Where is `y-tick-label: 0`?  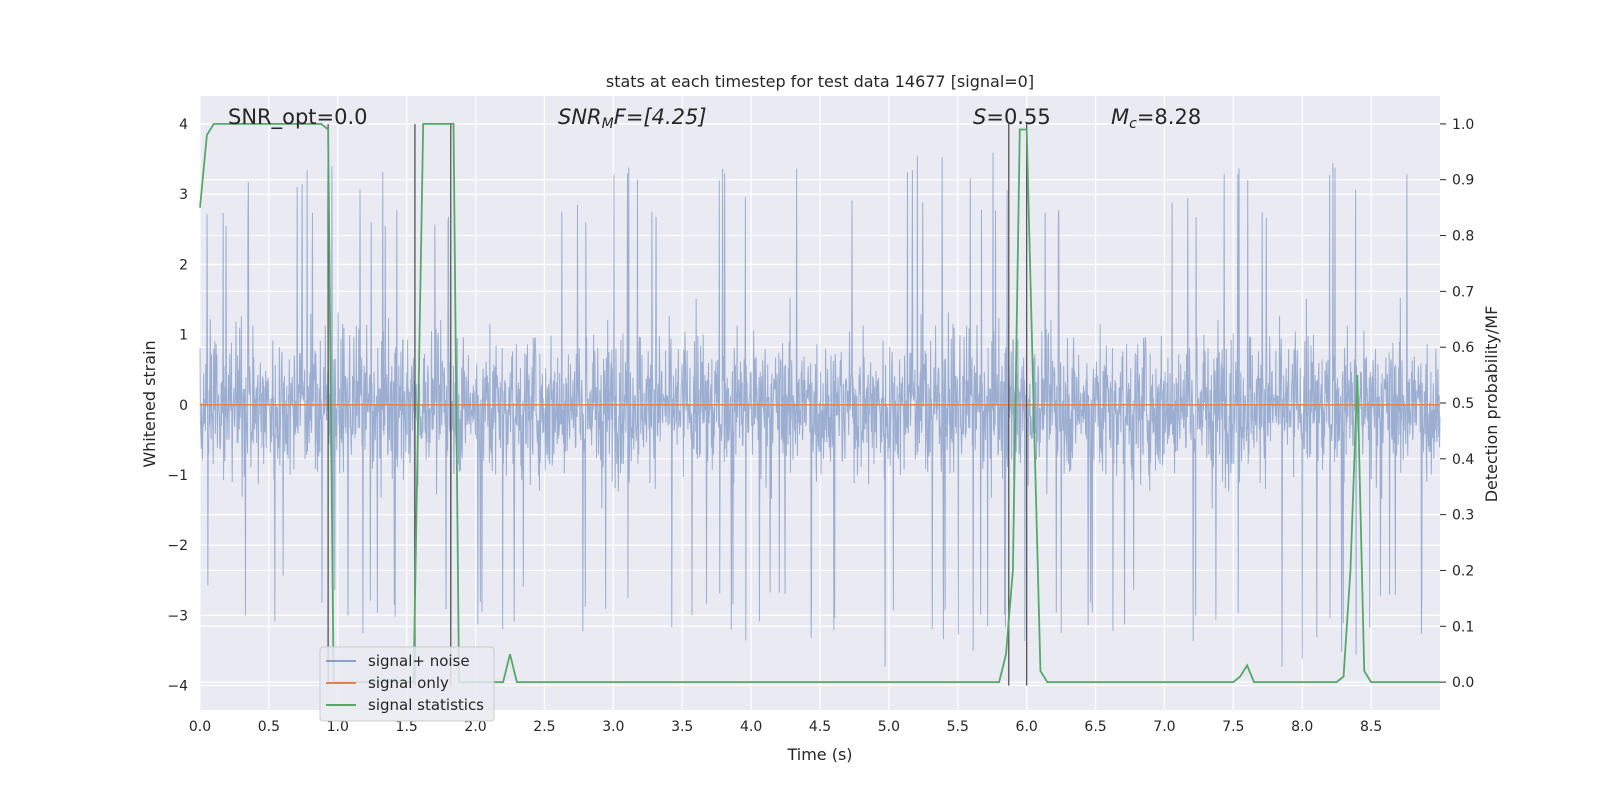
y-tick-label: 0 is located at coordinates (183, 406).